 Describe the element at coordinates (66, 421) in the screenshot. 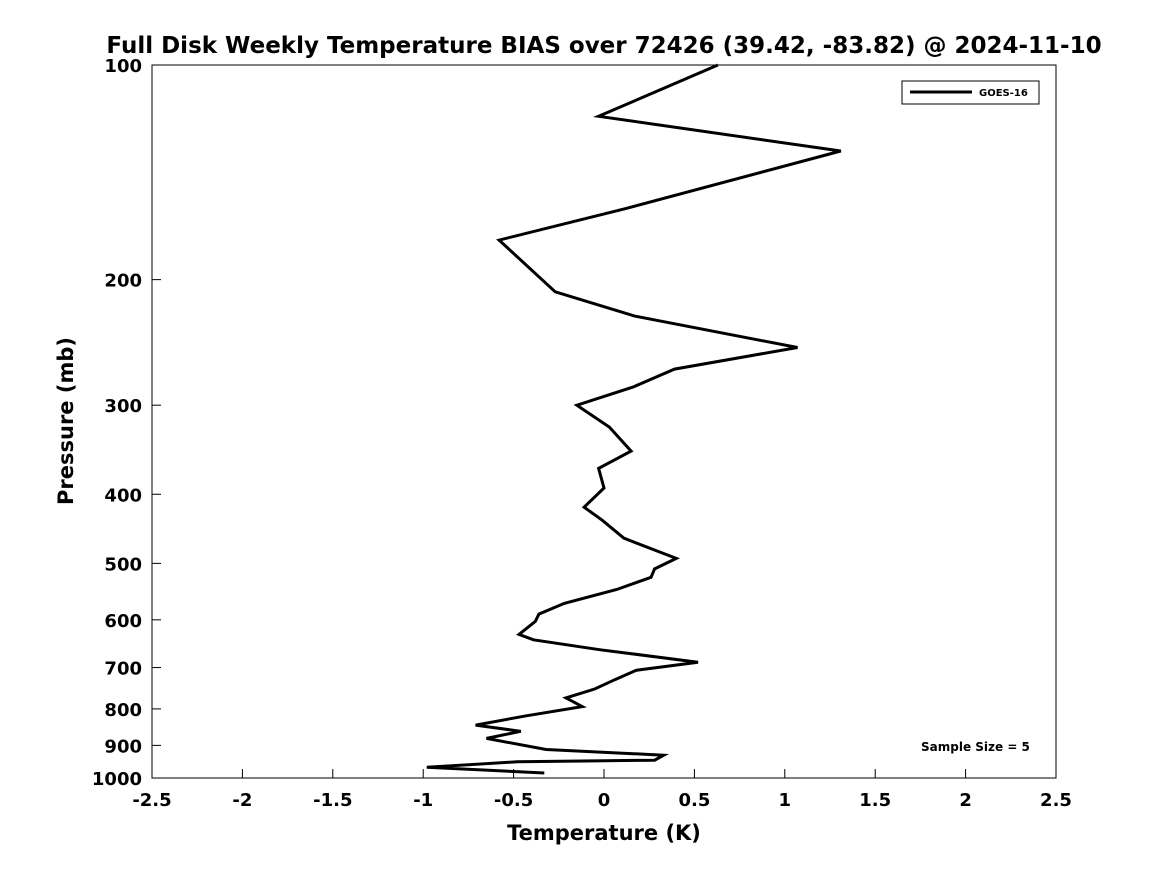

I see `y-axis-label: Pressure (mb)` at that location.